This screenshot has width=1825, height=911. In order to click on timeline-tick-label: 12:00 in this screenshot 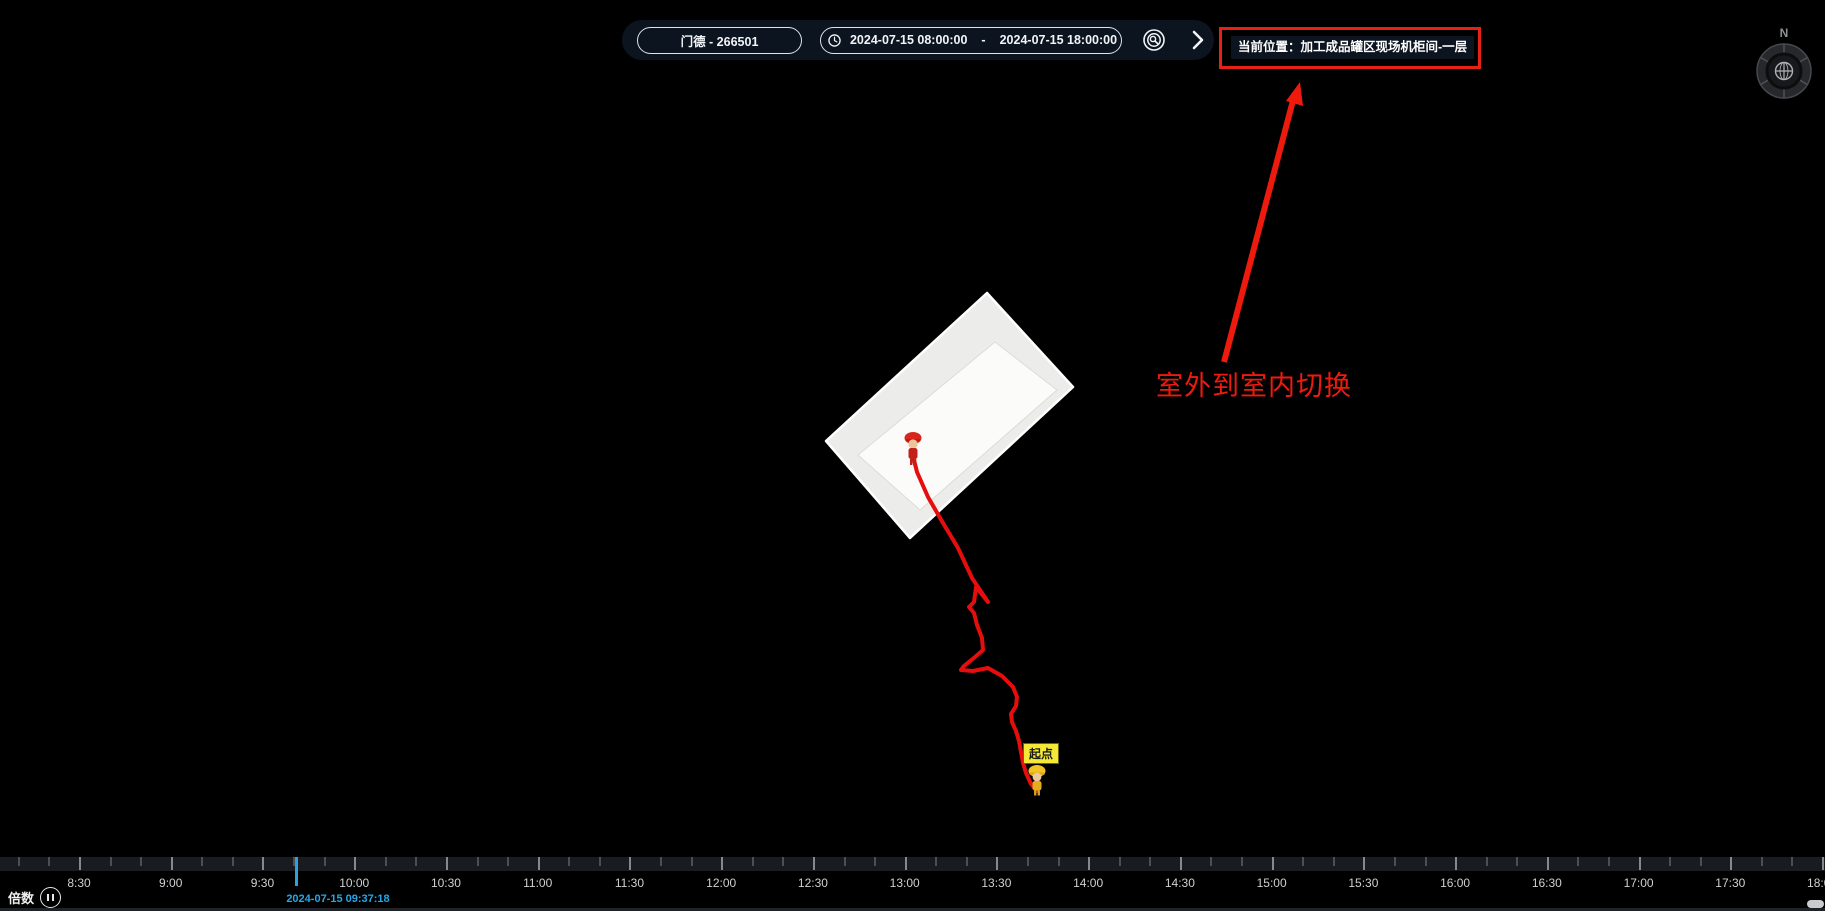, I will do `click(721, 883)`.